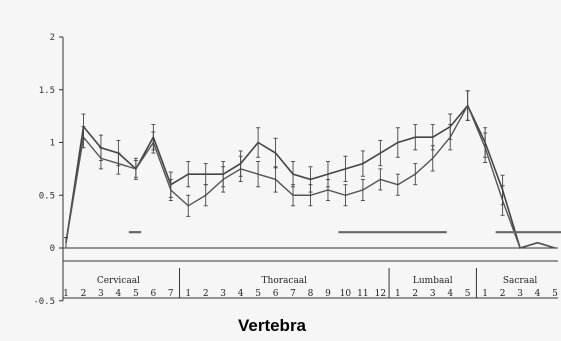 The width and height of the screenshot is (561, 341). I want to click on y-tick-label: -0.5, so click(44, 302).